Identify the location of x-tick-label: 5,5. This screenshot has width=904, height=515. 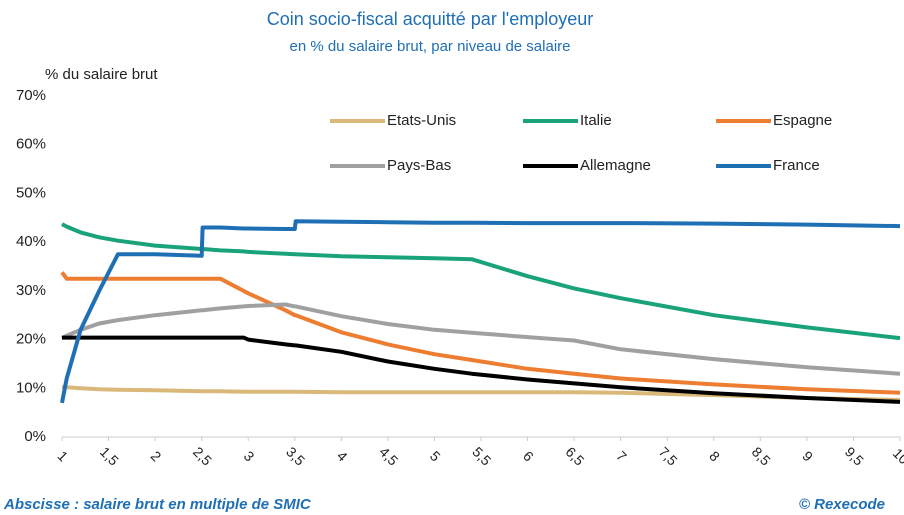
(481, 456).